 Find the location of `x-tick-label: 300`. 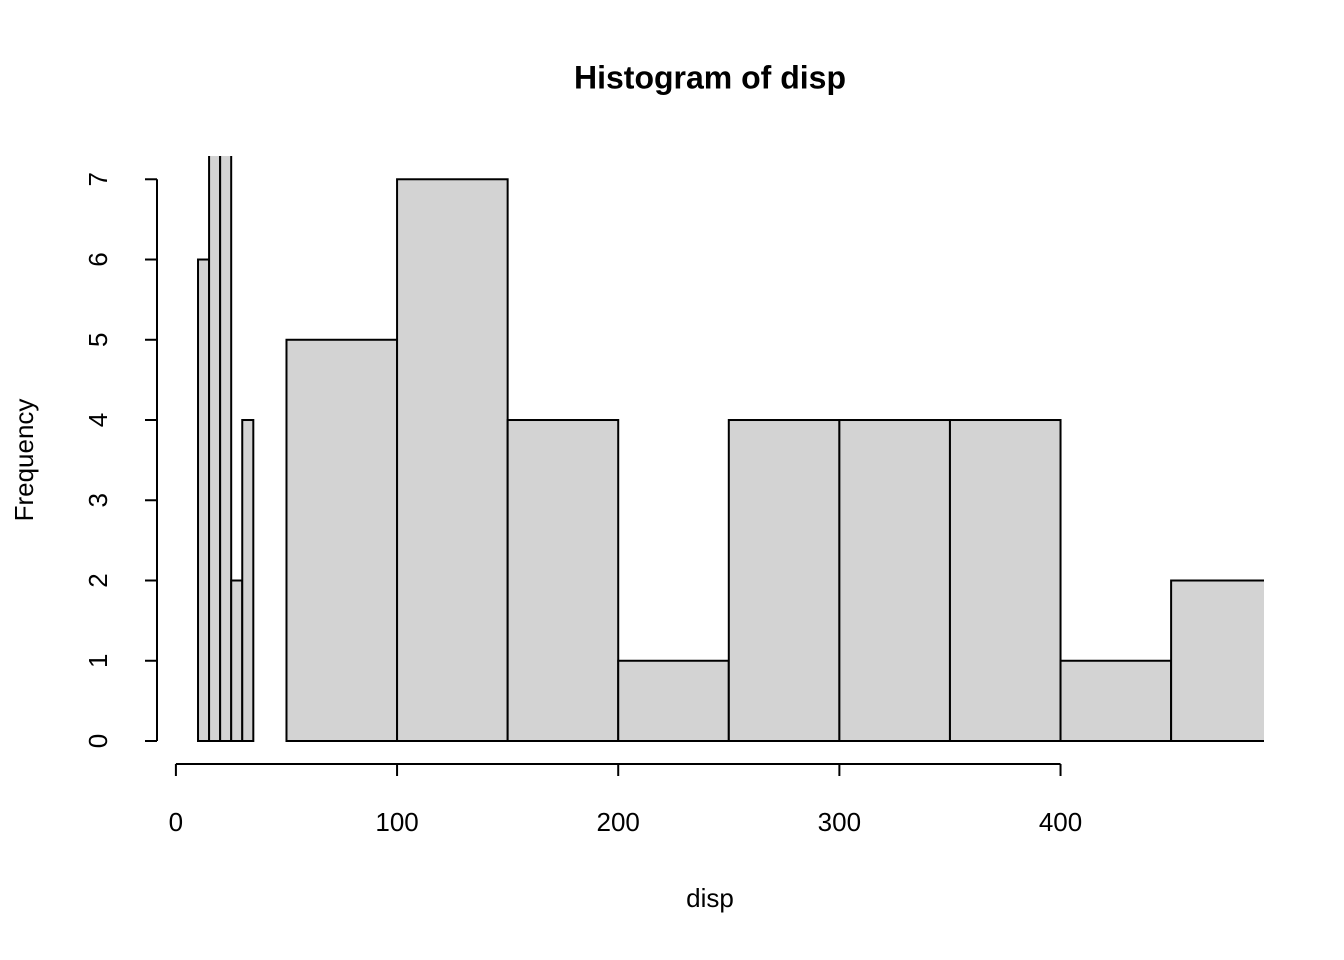

x-tick-label: 300 is located at coordinates (839, 822).